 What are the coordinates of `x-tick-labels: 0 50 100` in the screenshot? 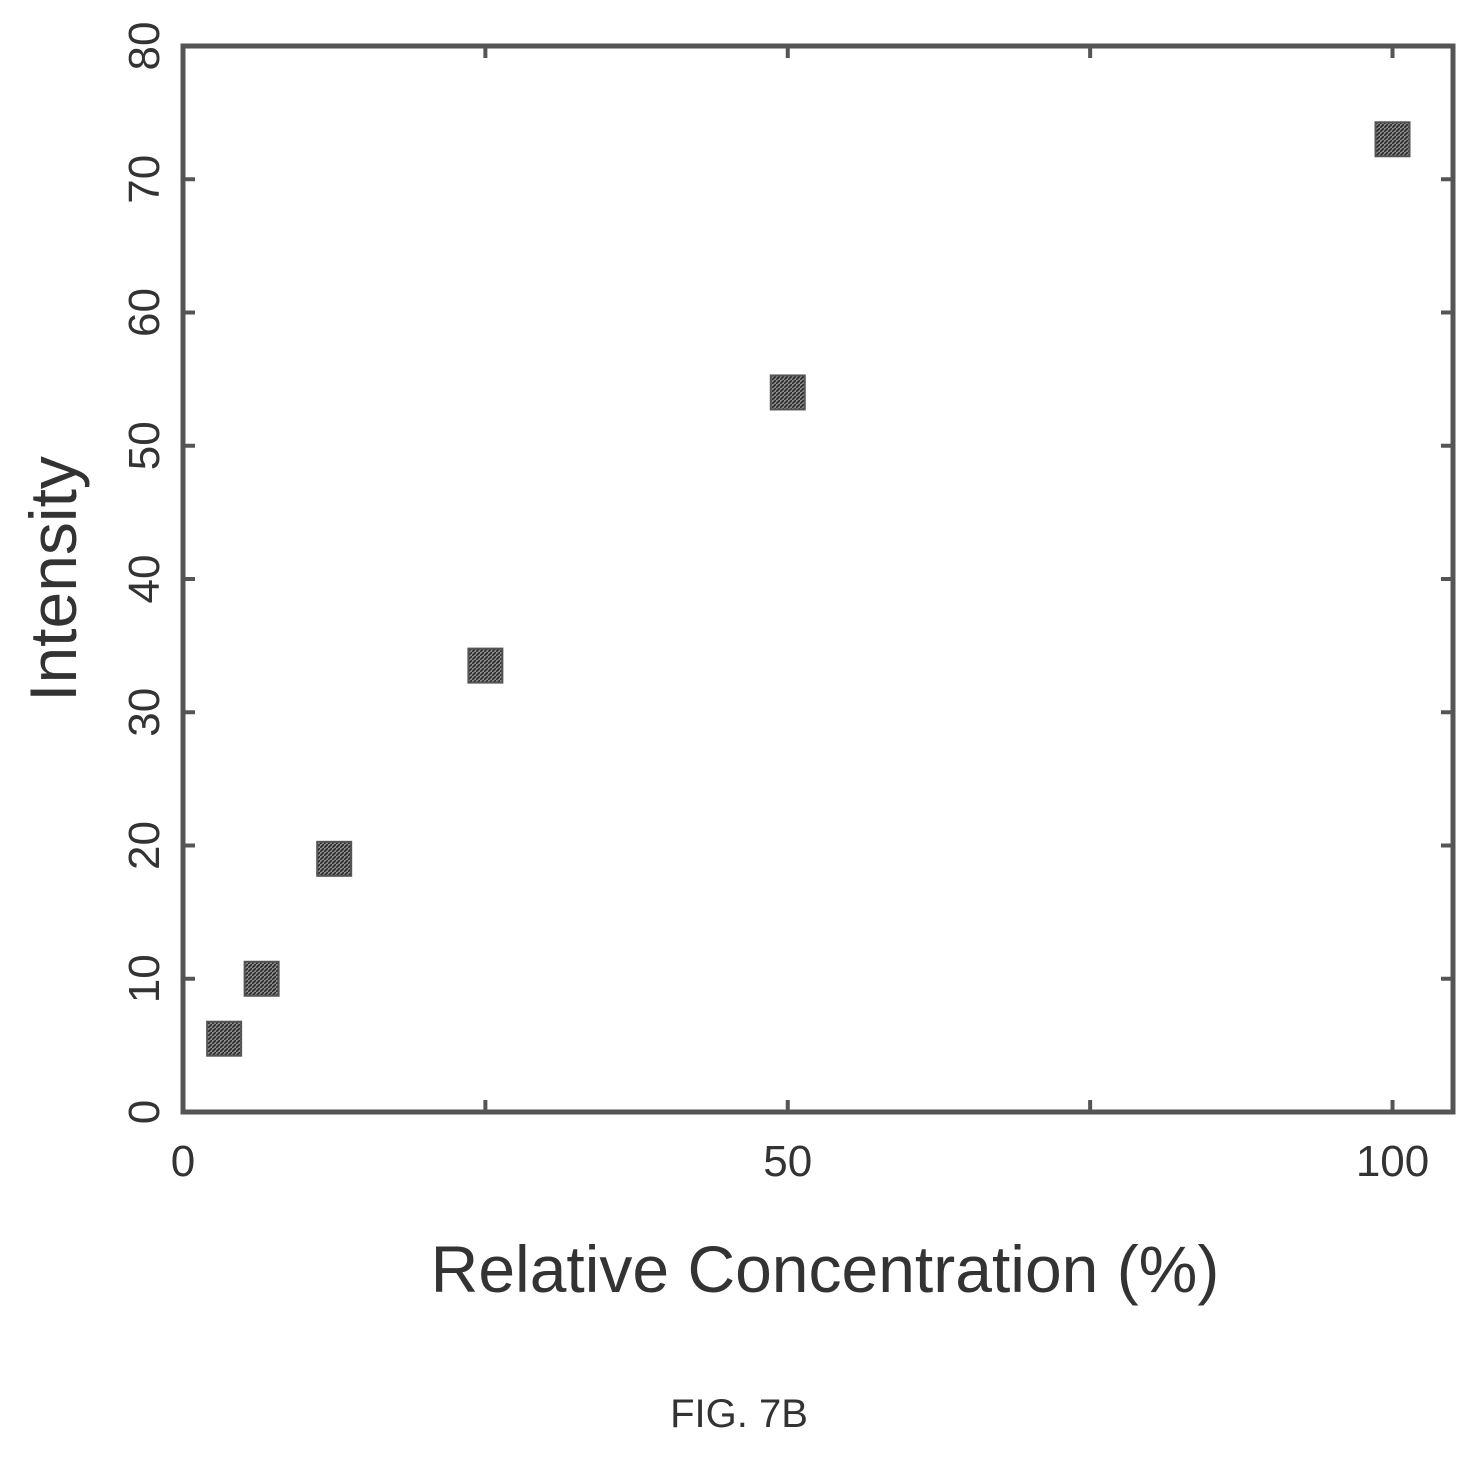 It's located at (800, 1161).